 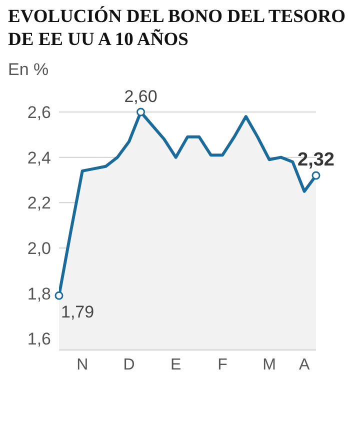 I want to click on data-label: 2,32, so click(x=316, y=159).